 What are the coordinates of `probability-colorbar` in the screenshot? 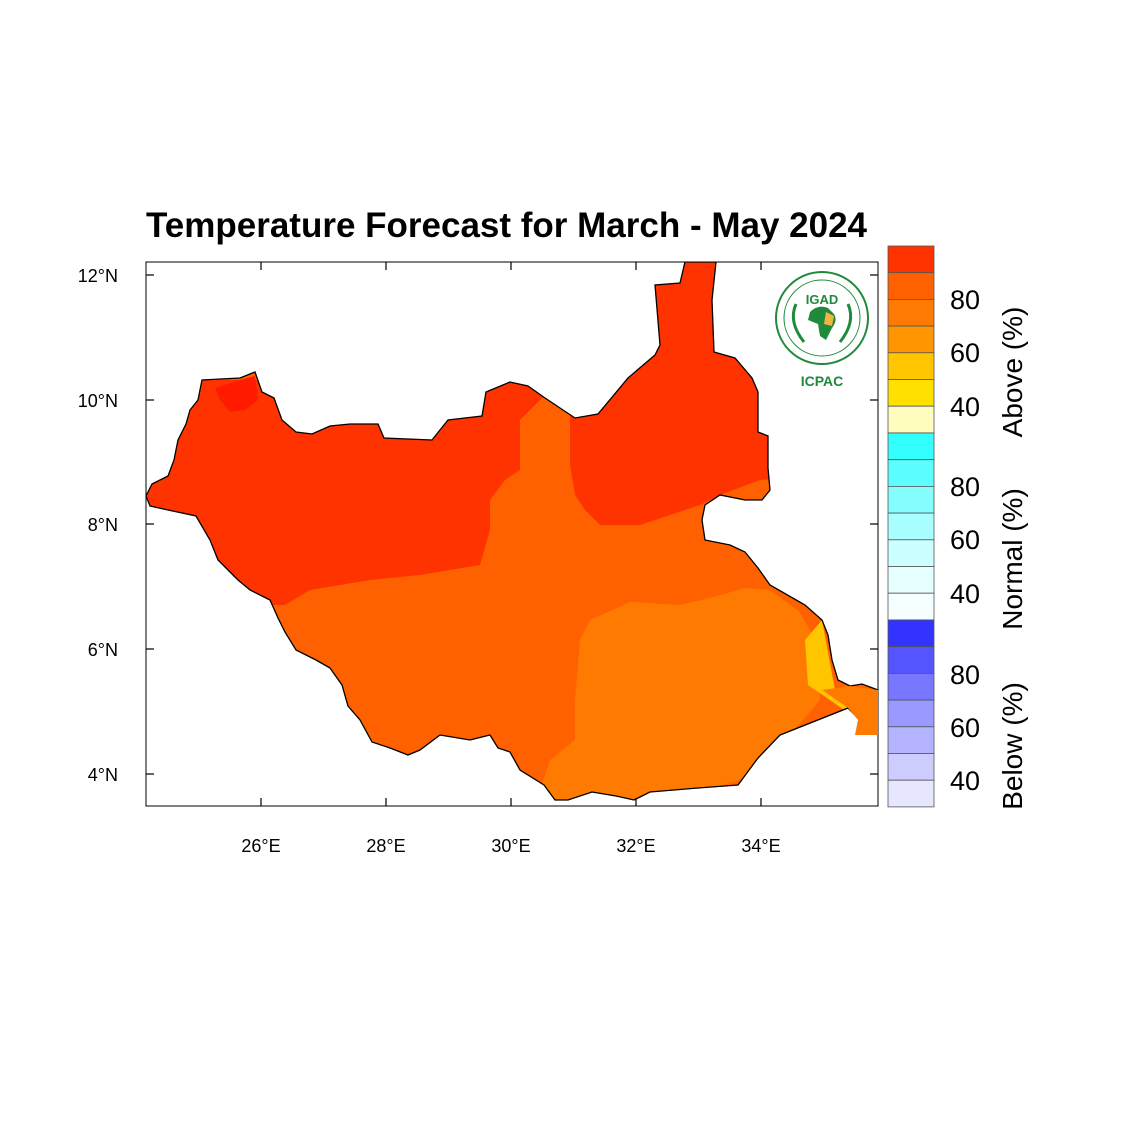 It's located at (911, 526).